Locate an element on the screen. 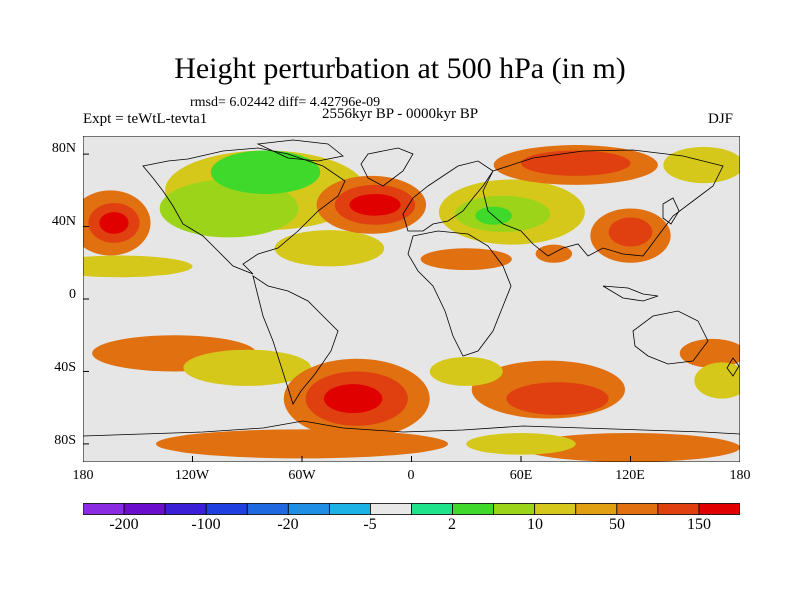 This screenshot has width=800, height=600. experiment-label: Expt = teWtL-tevta1 is located at coordinates (145, 119).